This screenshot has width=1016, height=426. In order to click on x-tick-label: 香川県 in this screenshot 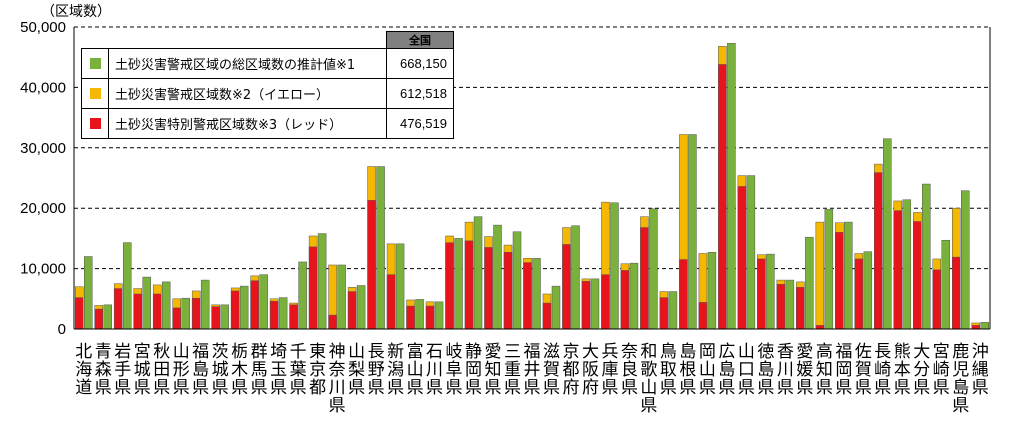, I will do `click(785, 370)`.